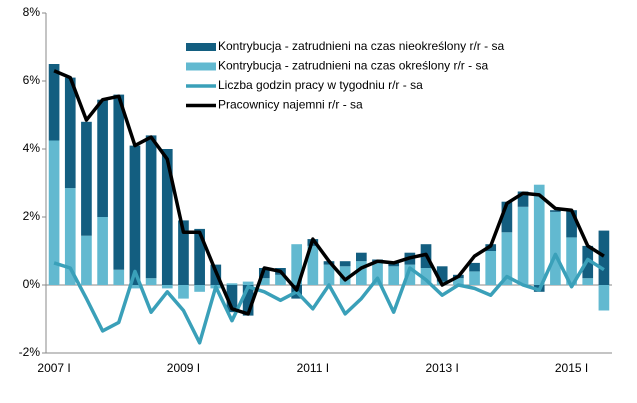  Describe the element at coordinates (30, 352) in the screenshot. I see `y-tick-label: -2%` at that location.